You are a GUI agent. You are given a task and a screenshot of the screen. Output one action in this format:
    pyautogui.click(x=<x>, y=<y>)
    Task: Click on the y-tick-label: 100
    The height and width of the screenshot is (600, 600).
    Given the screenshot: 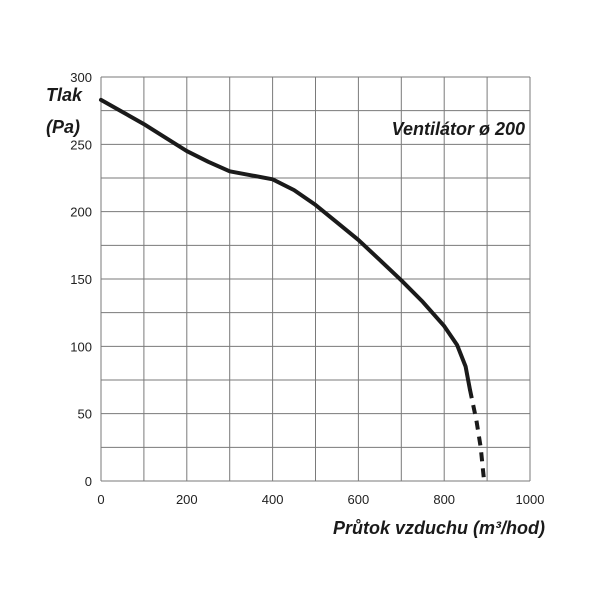 What is the action you would take?
    pyautogui.click(x=81, y=346)
    